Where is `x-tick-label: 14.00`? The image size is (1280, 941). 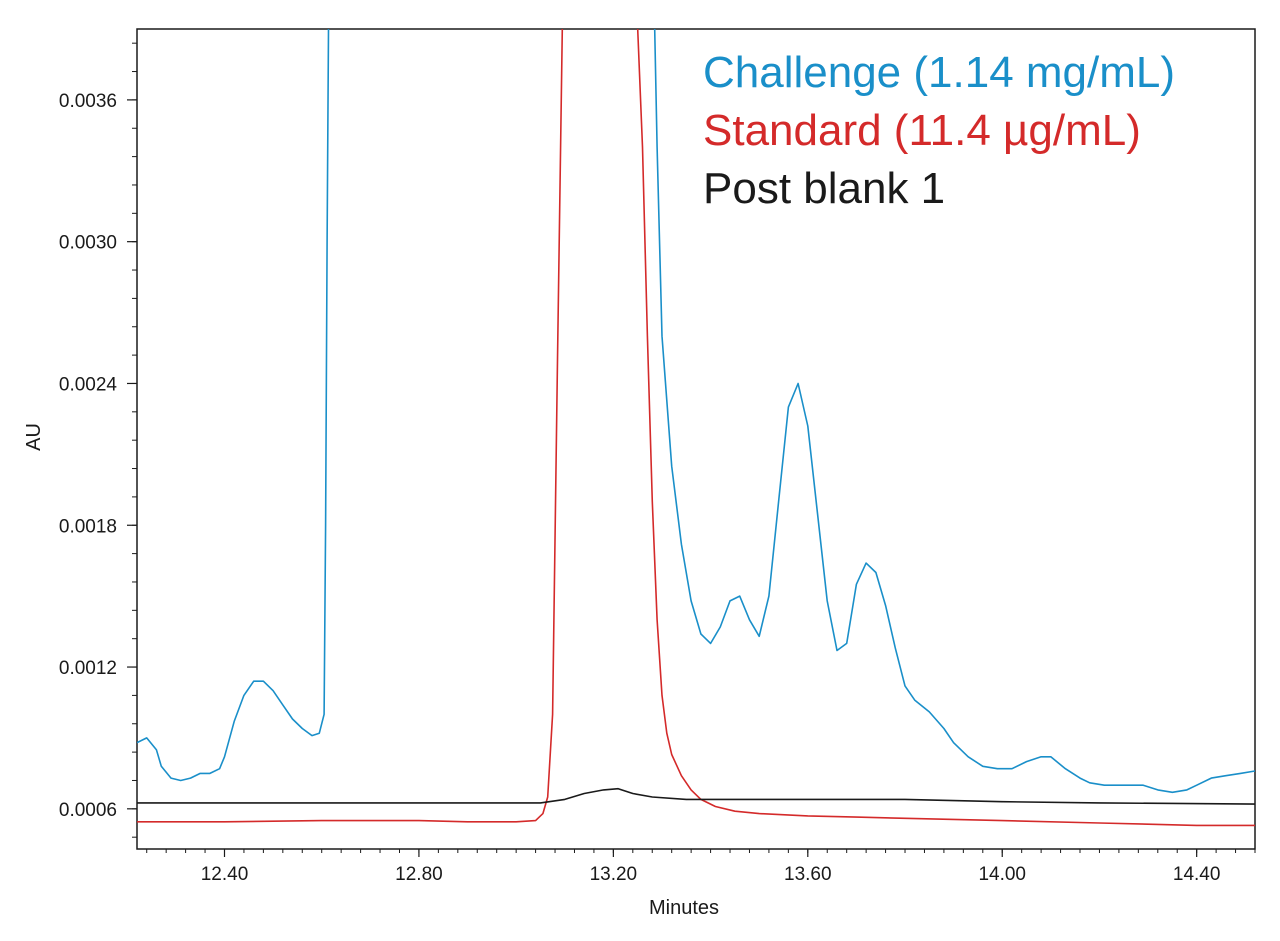
x-tick-label: 14.00 is located at coordinates (1002, 874).